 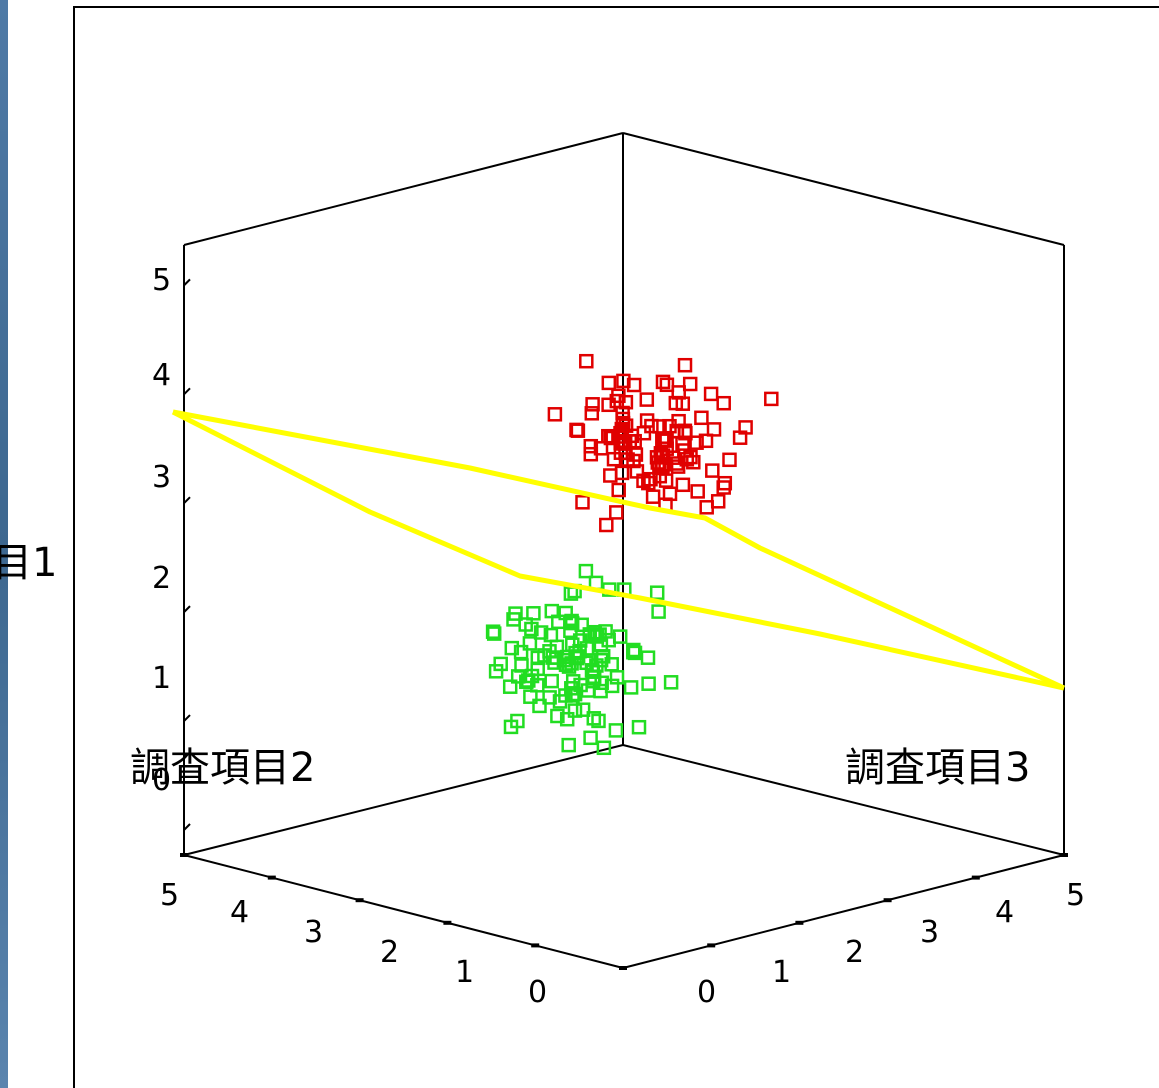 What do you see at coordinates (161, 375) in the screenshot?
I see `z-tick-label-4: 4` at bounding box center [161, 375].